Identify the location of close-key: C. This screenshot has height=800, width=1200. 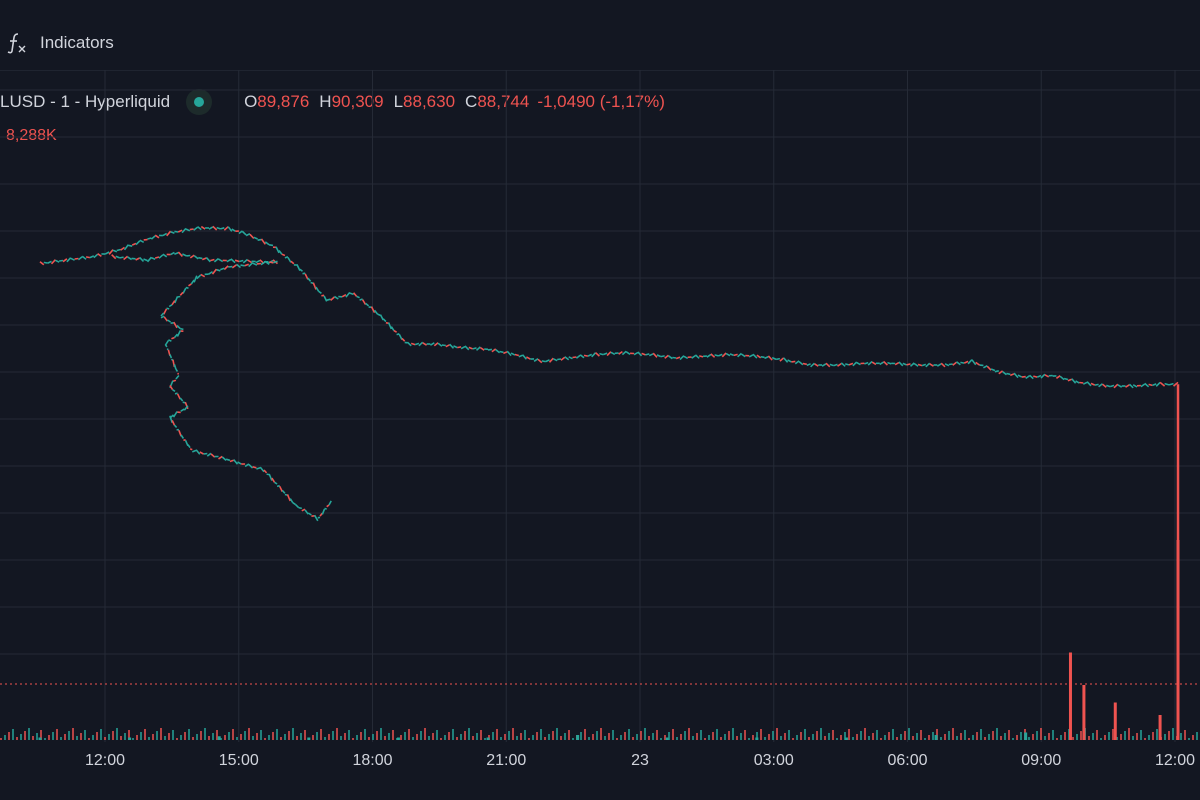
(471, 101).